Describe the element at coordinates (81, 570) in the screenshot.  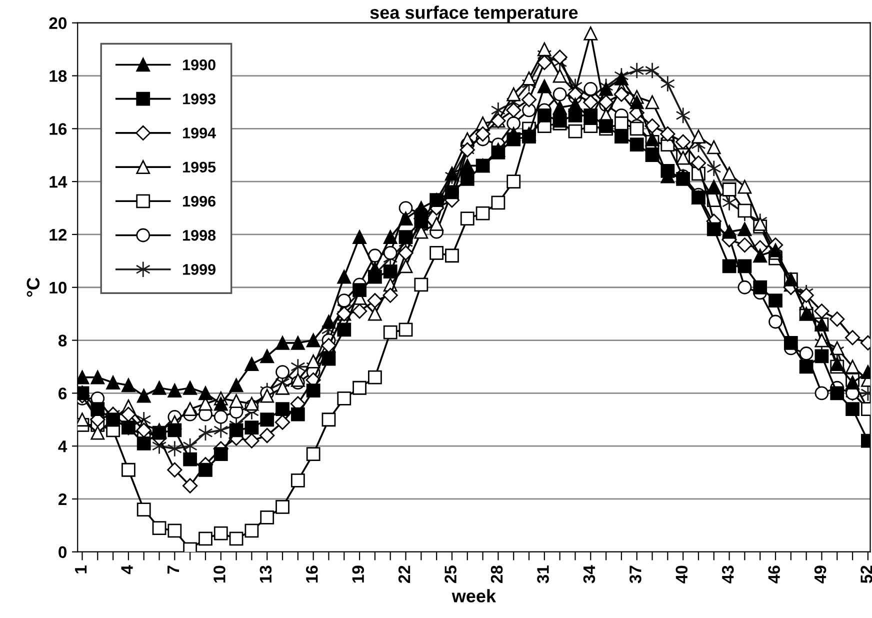
I see `x-tick-label: 1` at that location.